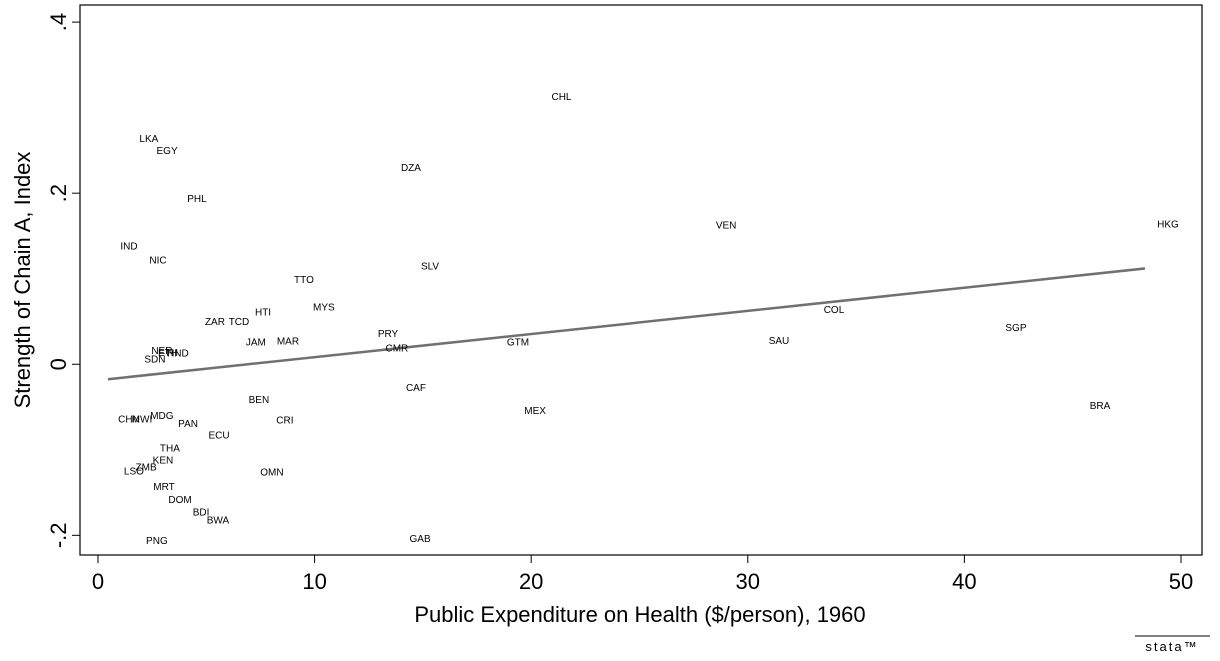  What do you see at coordinates (197, 199) in the screenshot?
I see `point-label: PHL` at bounding box center [197, 199].